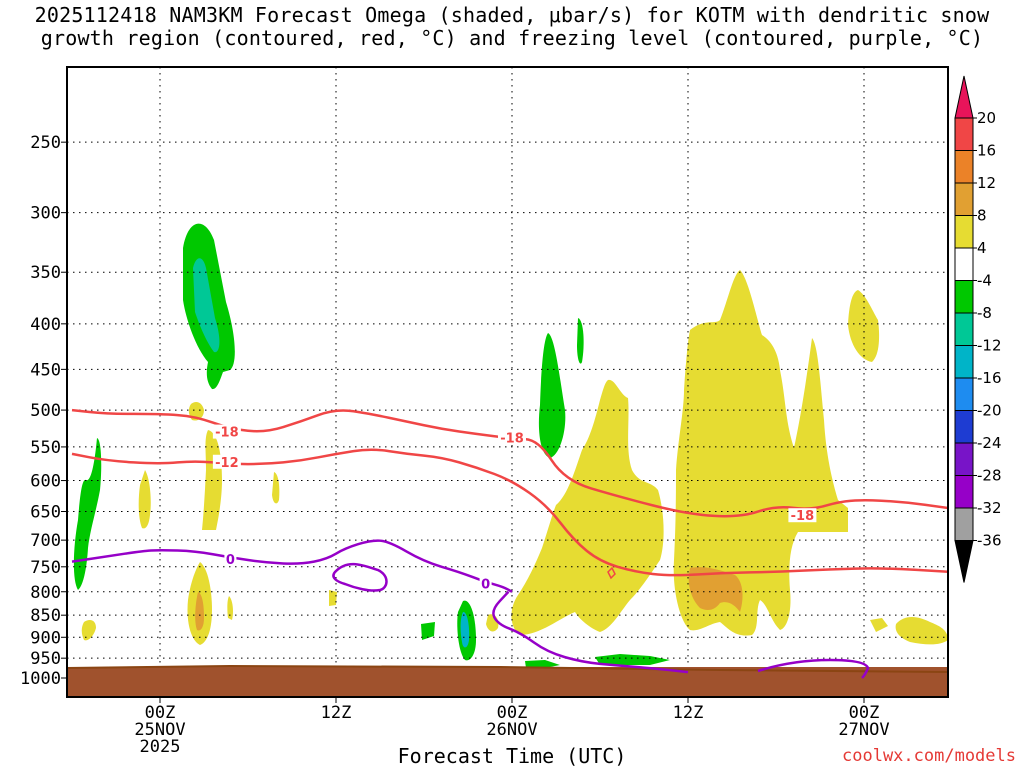  I want to click on ground-surface-edge, so click(507, 668).